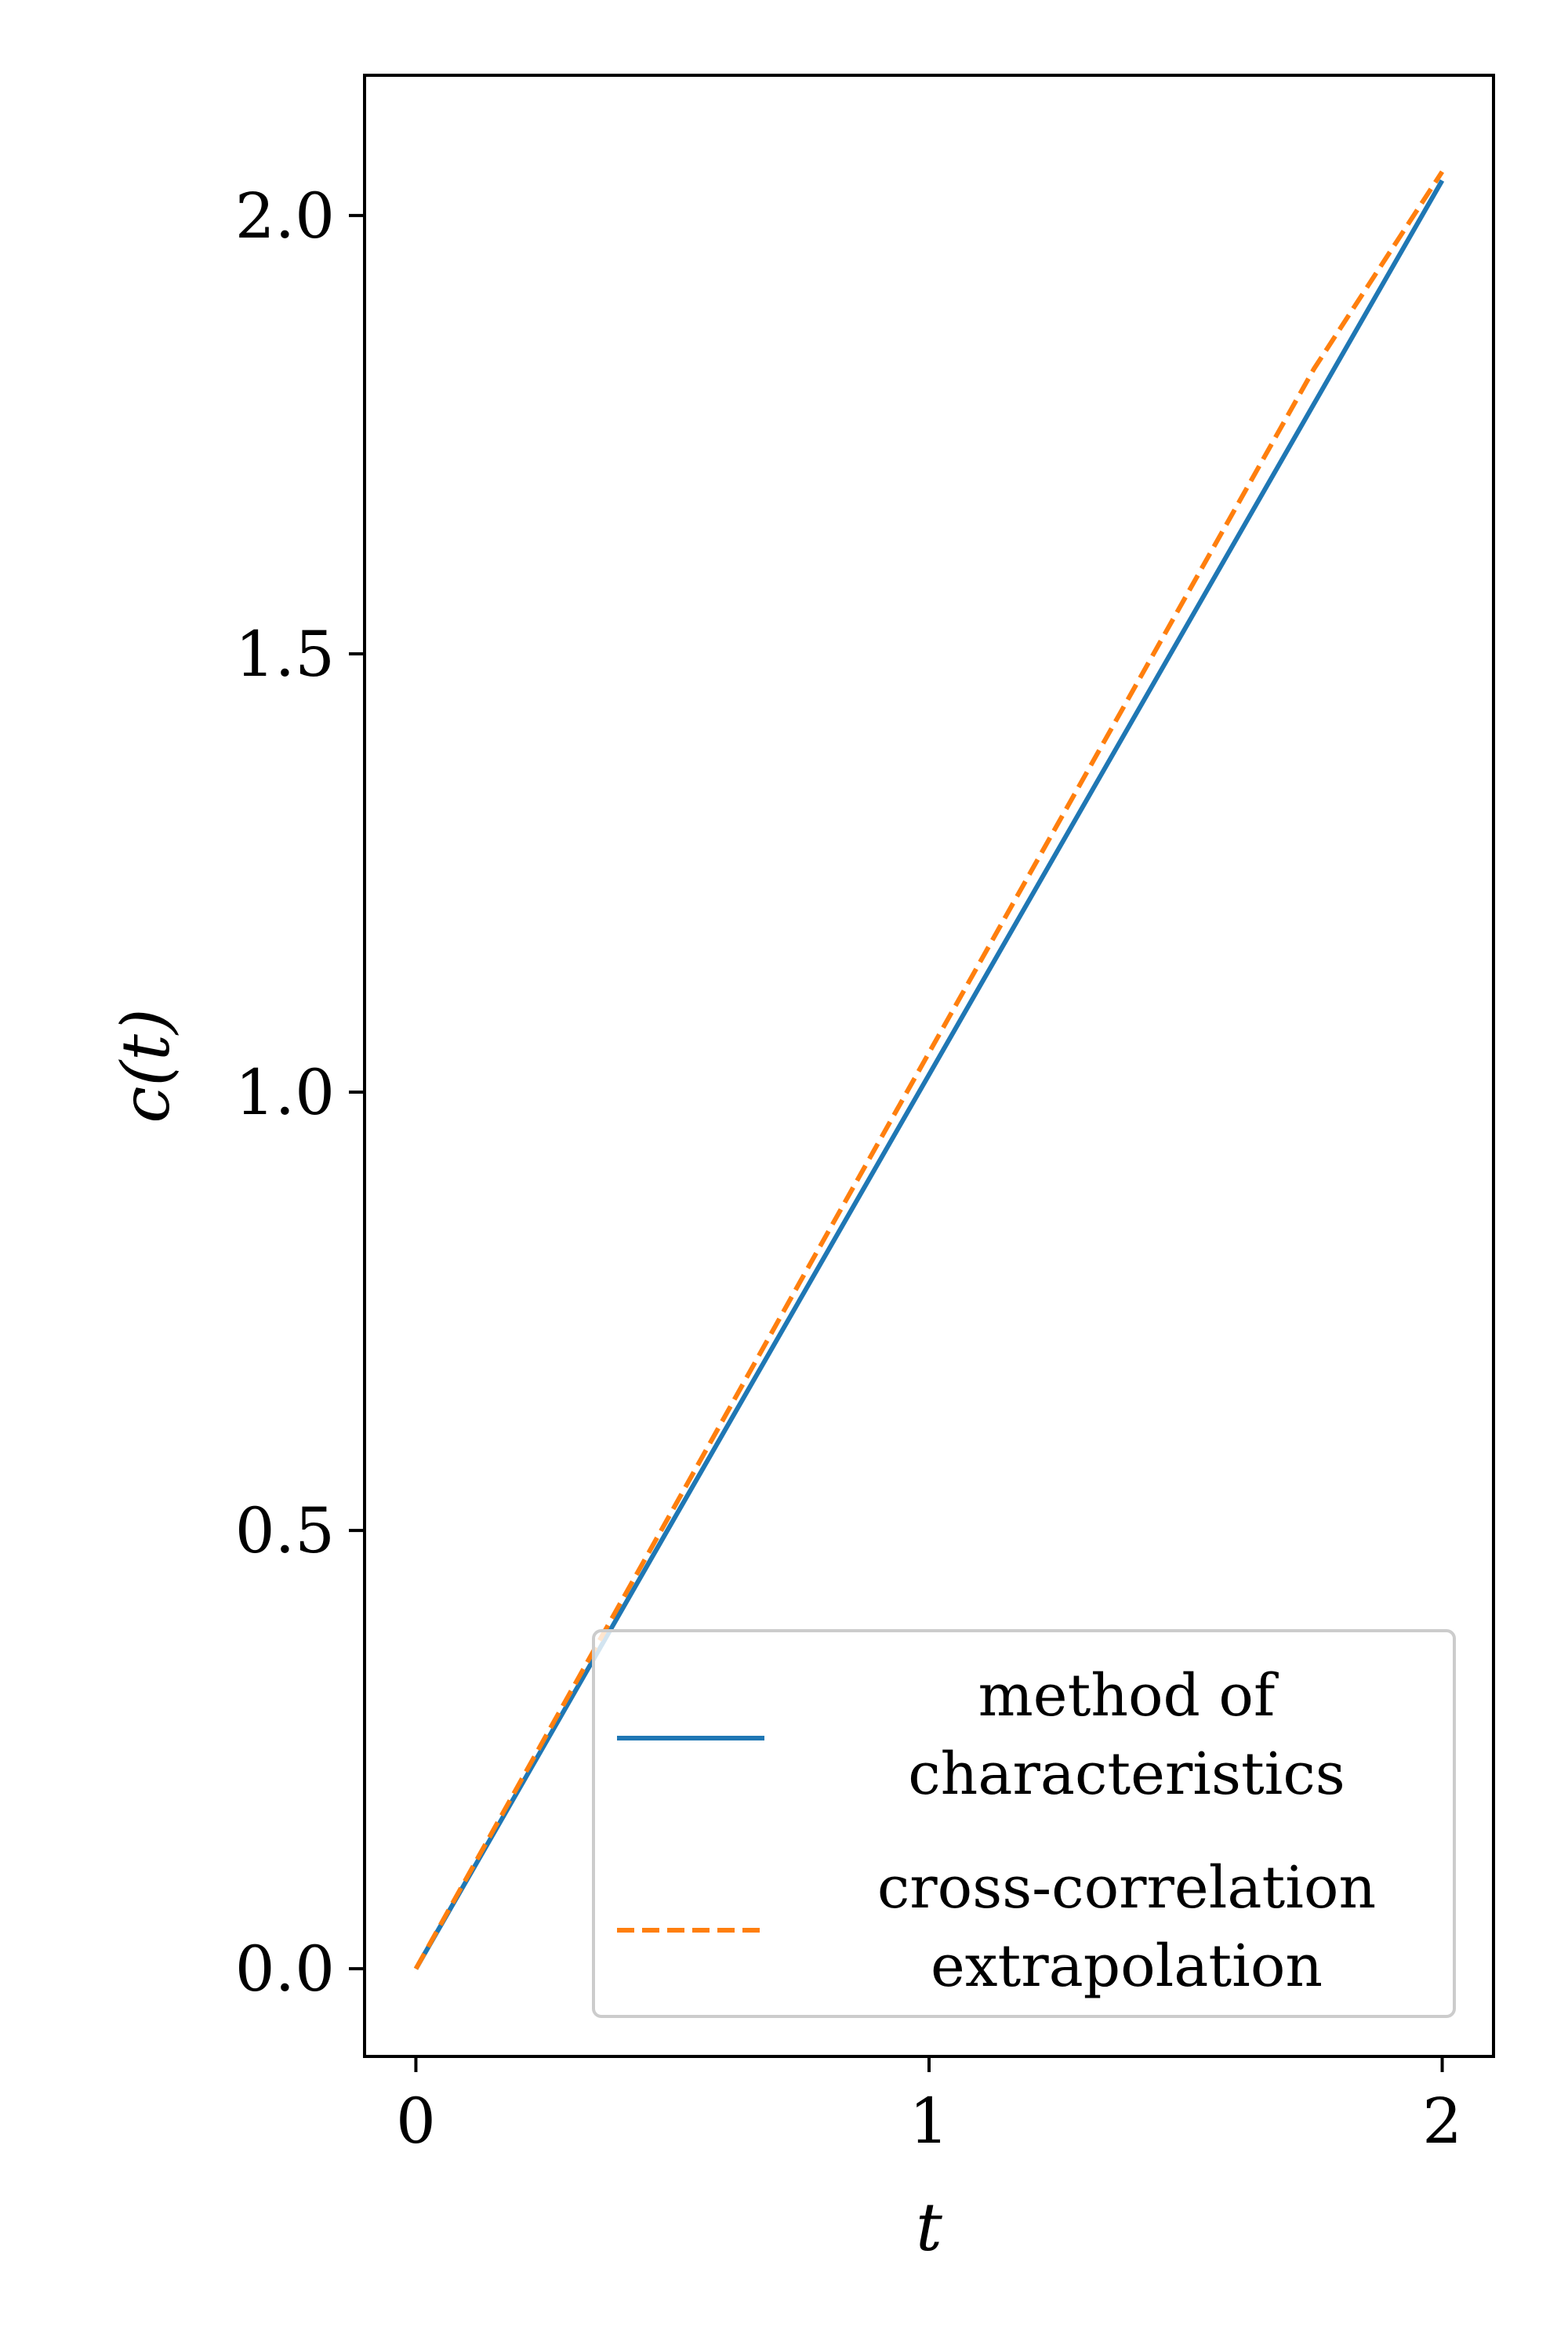  Describe the element at coordinates (929, 2227) in the screenshot. I see `x-axis-label: t` at that location.